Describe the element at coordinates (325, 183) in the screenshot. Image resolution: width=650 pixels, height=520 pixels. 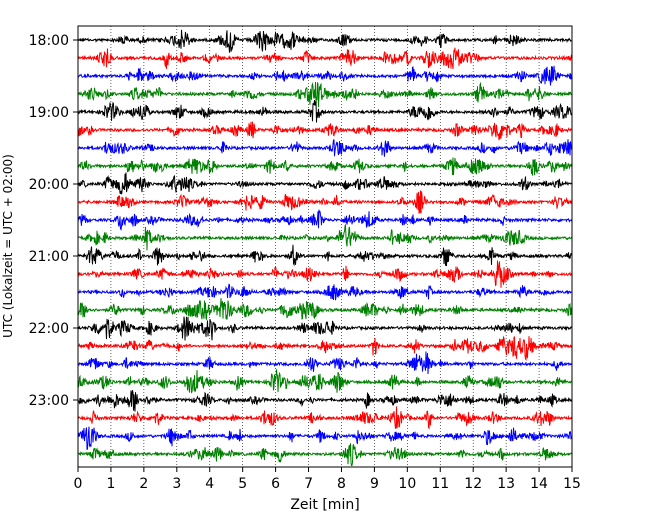
I see `trace-2000` at that location.